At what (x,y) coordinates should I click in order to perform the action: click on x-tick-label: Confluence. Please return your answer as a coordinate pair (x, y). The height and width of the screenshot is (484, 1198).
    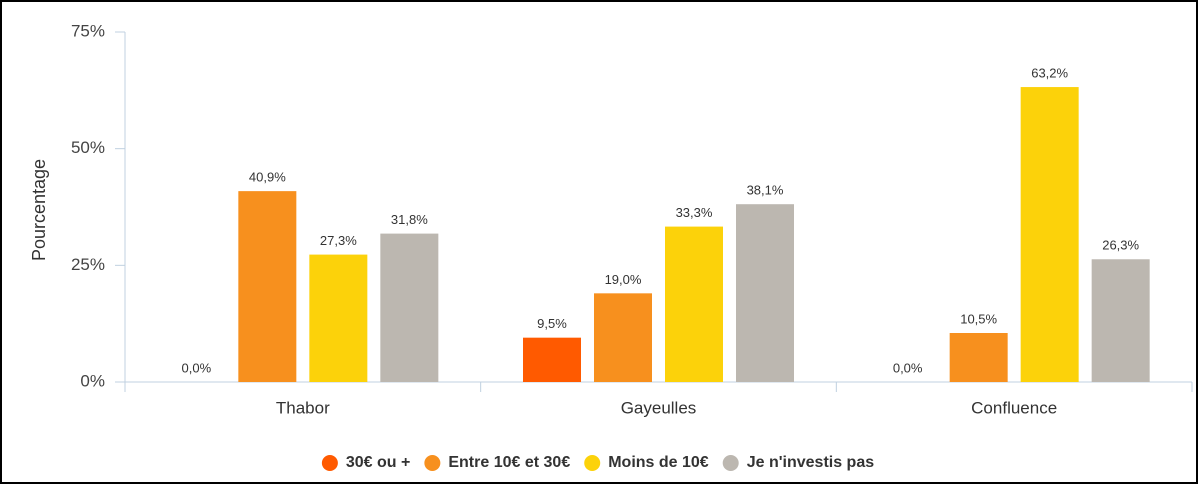
    Looking at the image, I should click on (1014, 407).